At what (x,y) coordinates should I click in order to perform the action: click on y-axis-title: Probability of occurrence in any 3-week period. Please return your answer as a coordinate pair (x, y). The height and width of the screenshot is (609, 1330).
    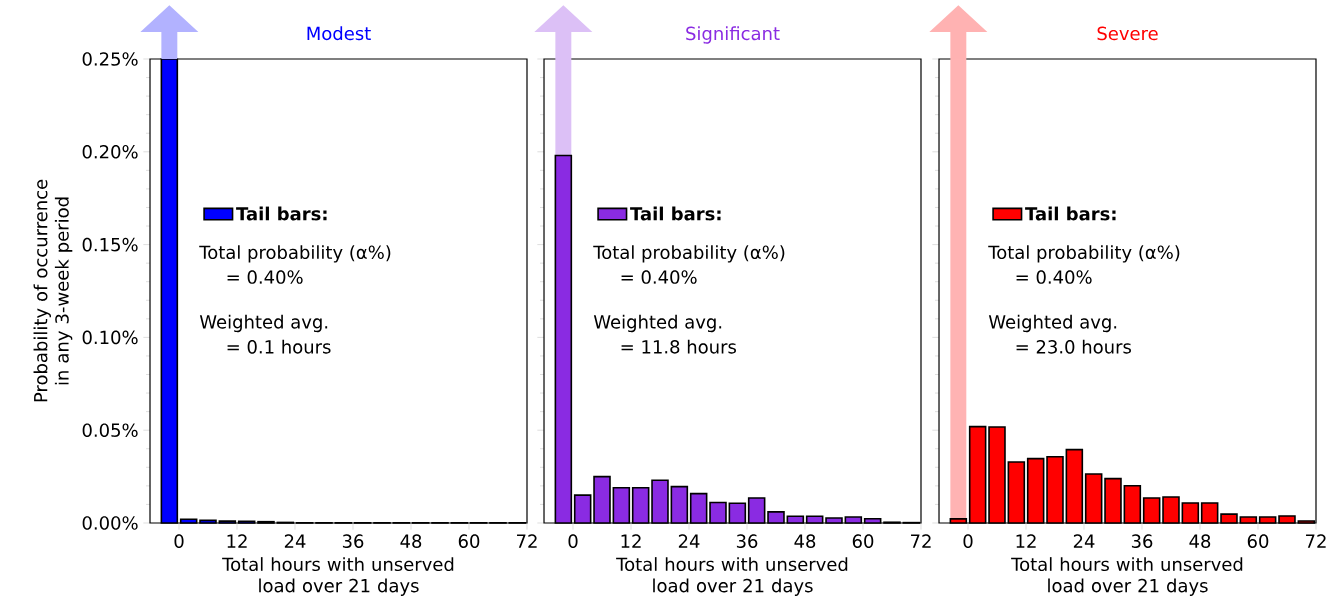
    Looking at the image, I should click on (53, 290).